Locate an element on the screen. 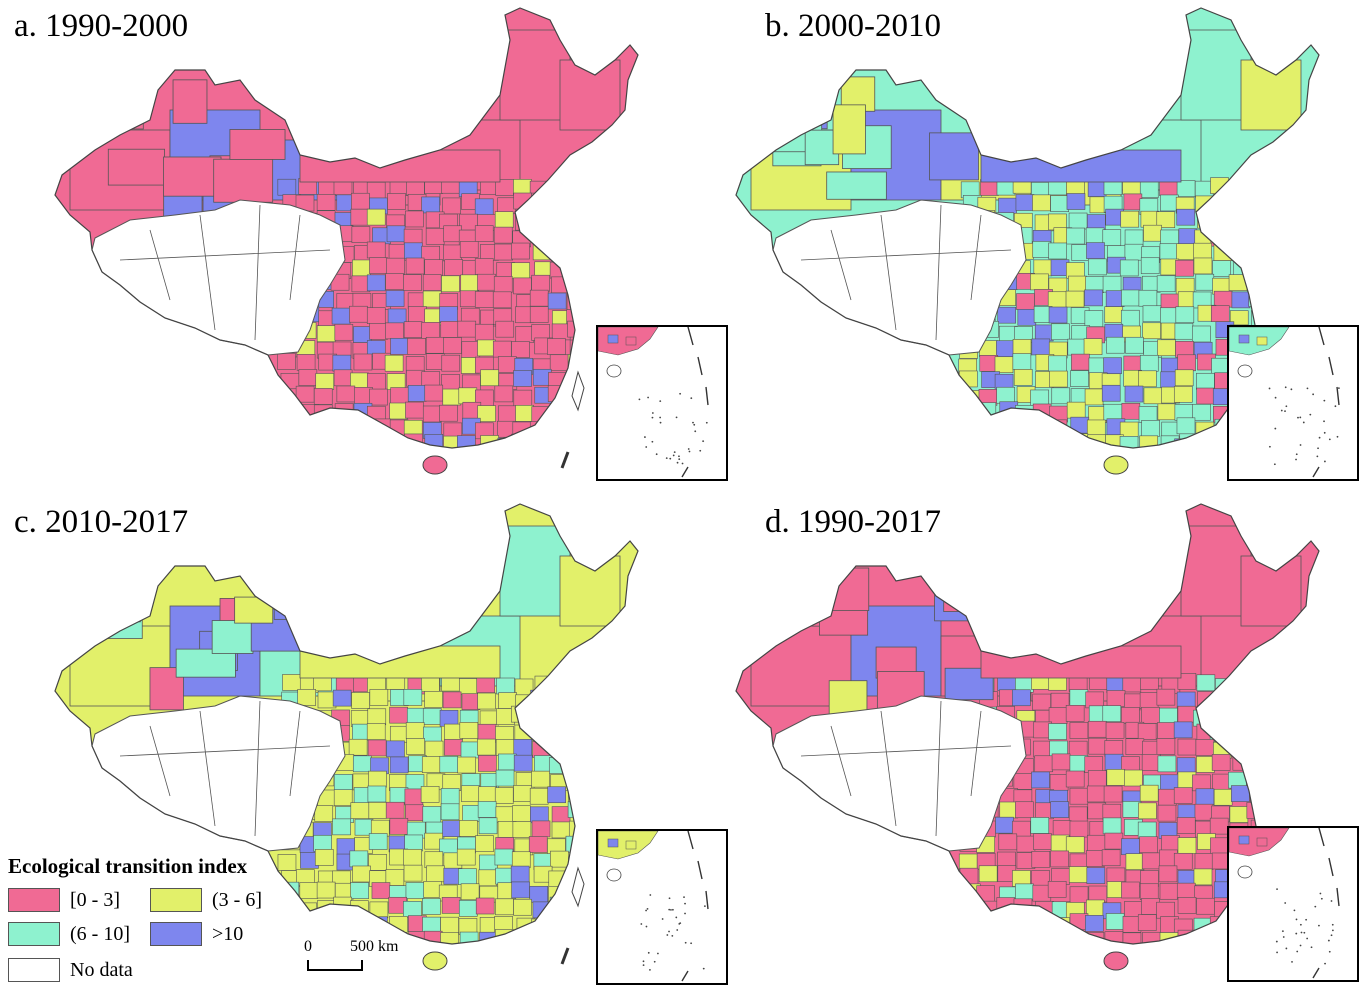 Image resolution: width=1363 pixels, height=992 pixels. inset-unit is located at coordinates (1244, 339).